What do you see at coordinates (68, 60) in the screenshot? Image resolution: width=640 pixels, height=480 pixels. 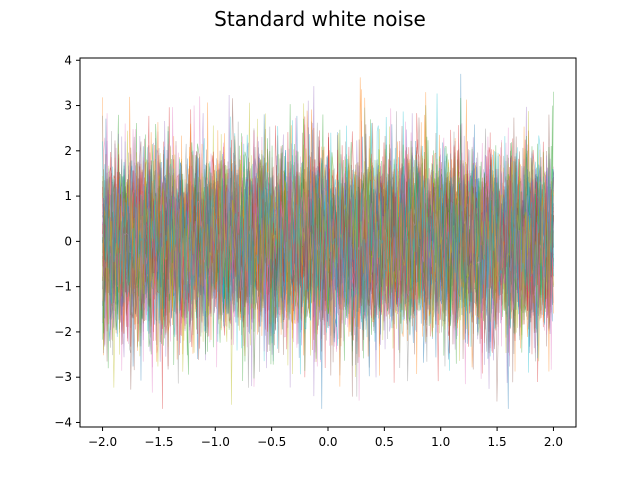 I see `y-tick-label: 4` at bounding box center [68, 60].